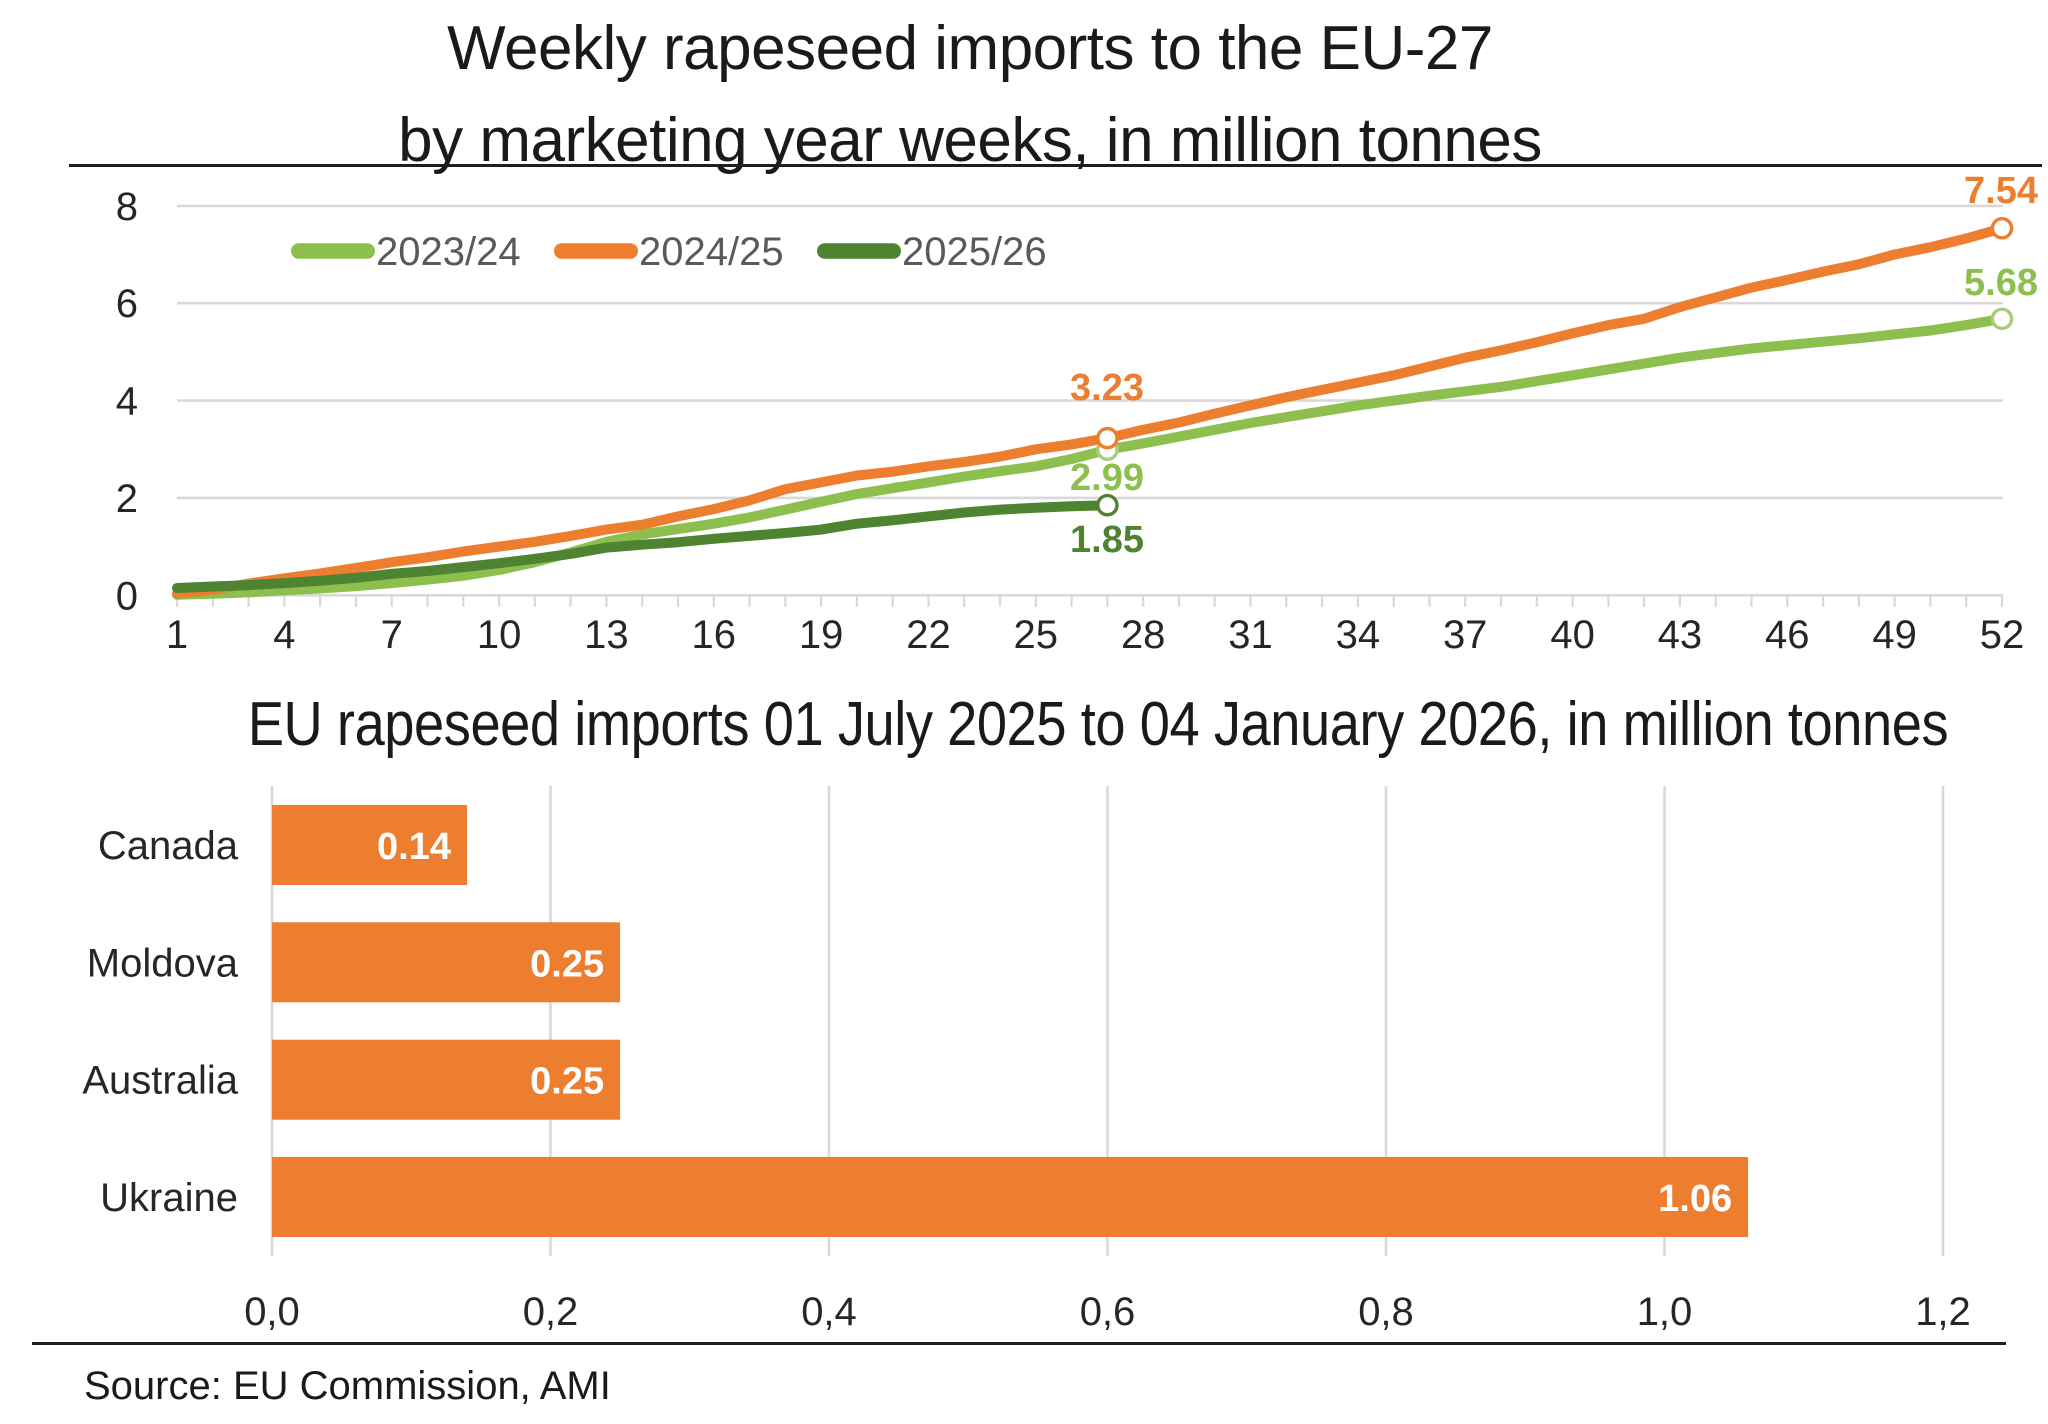  Describe the element at coordinates (168, 846) in the screenshot. I see `svg-text: Canada` at that location.